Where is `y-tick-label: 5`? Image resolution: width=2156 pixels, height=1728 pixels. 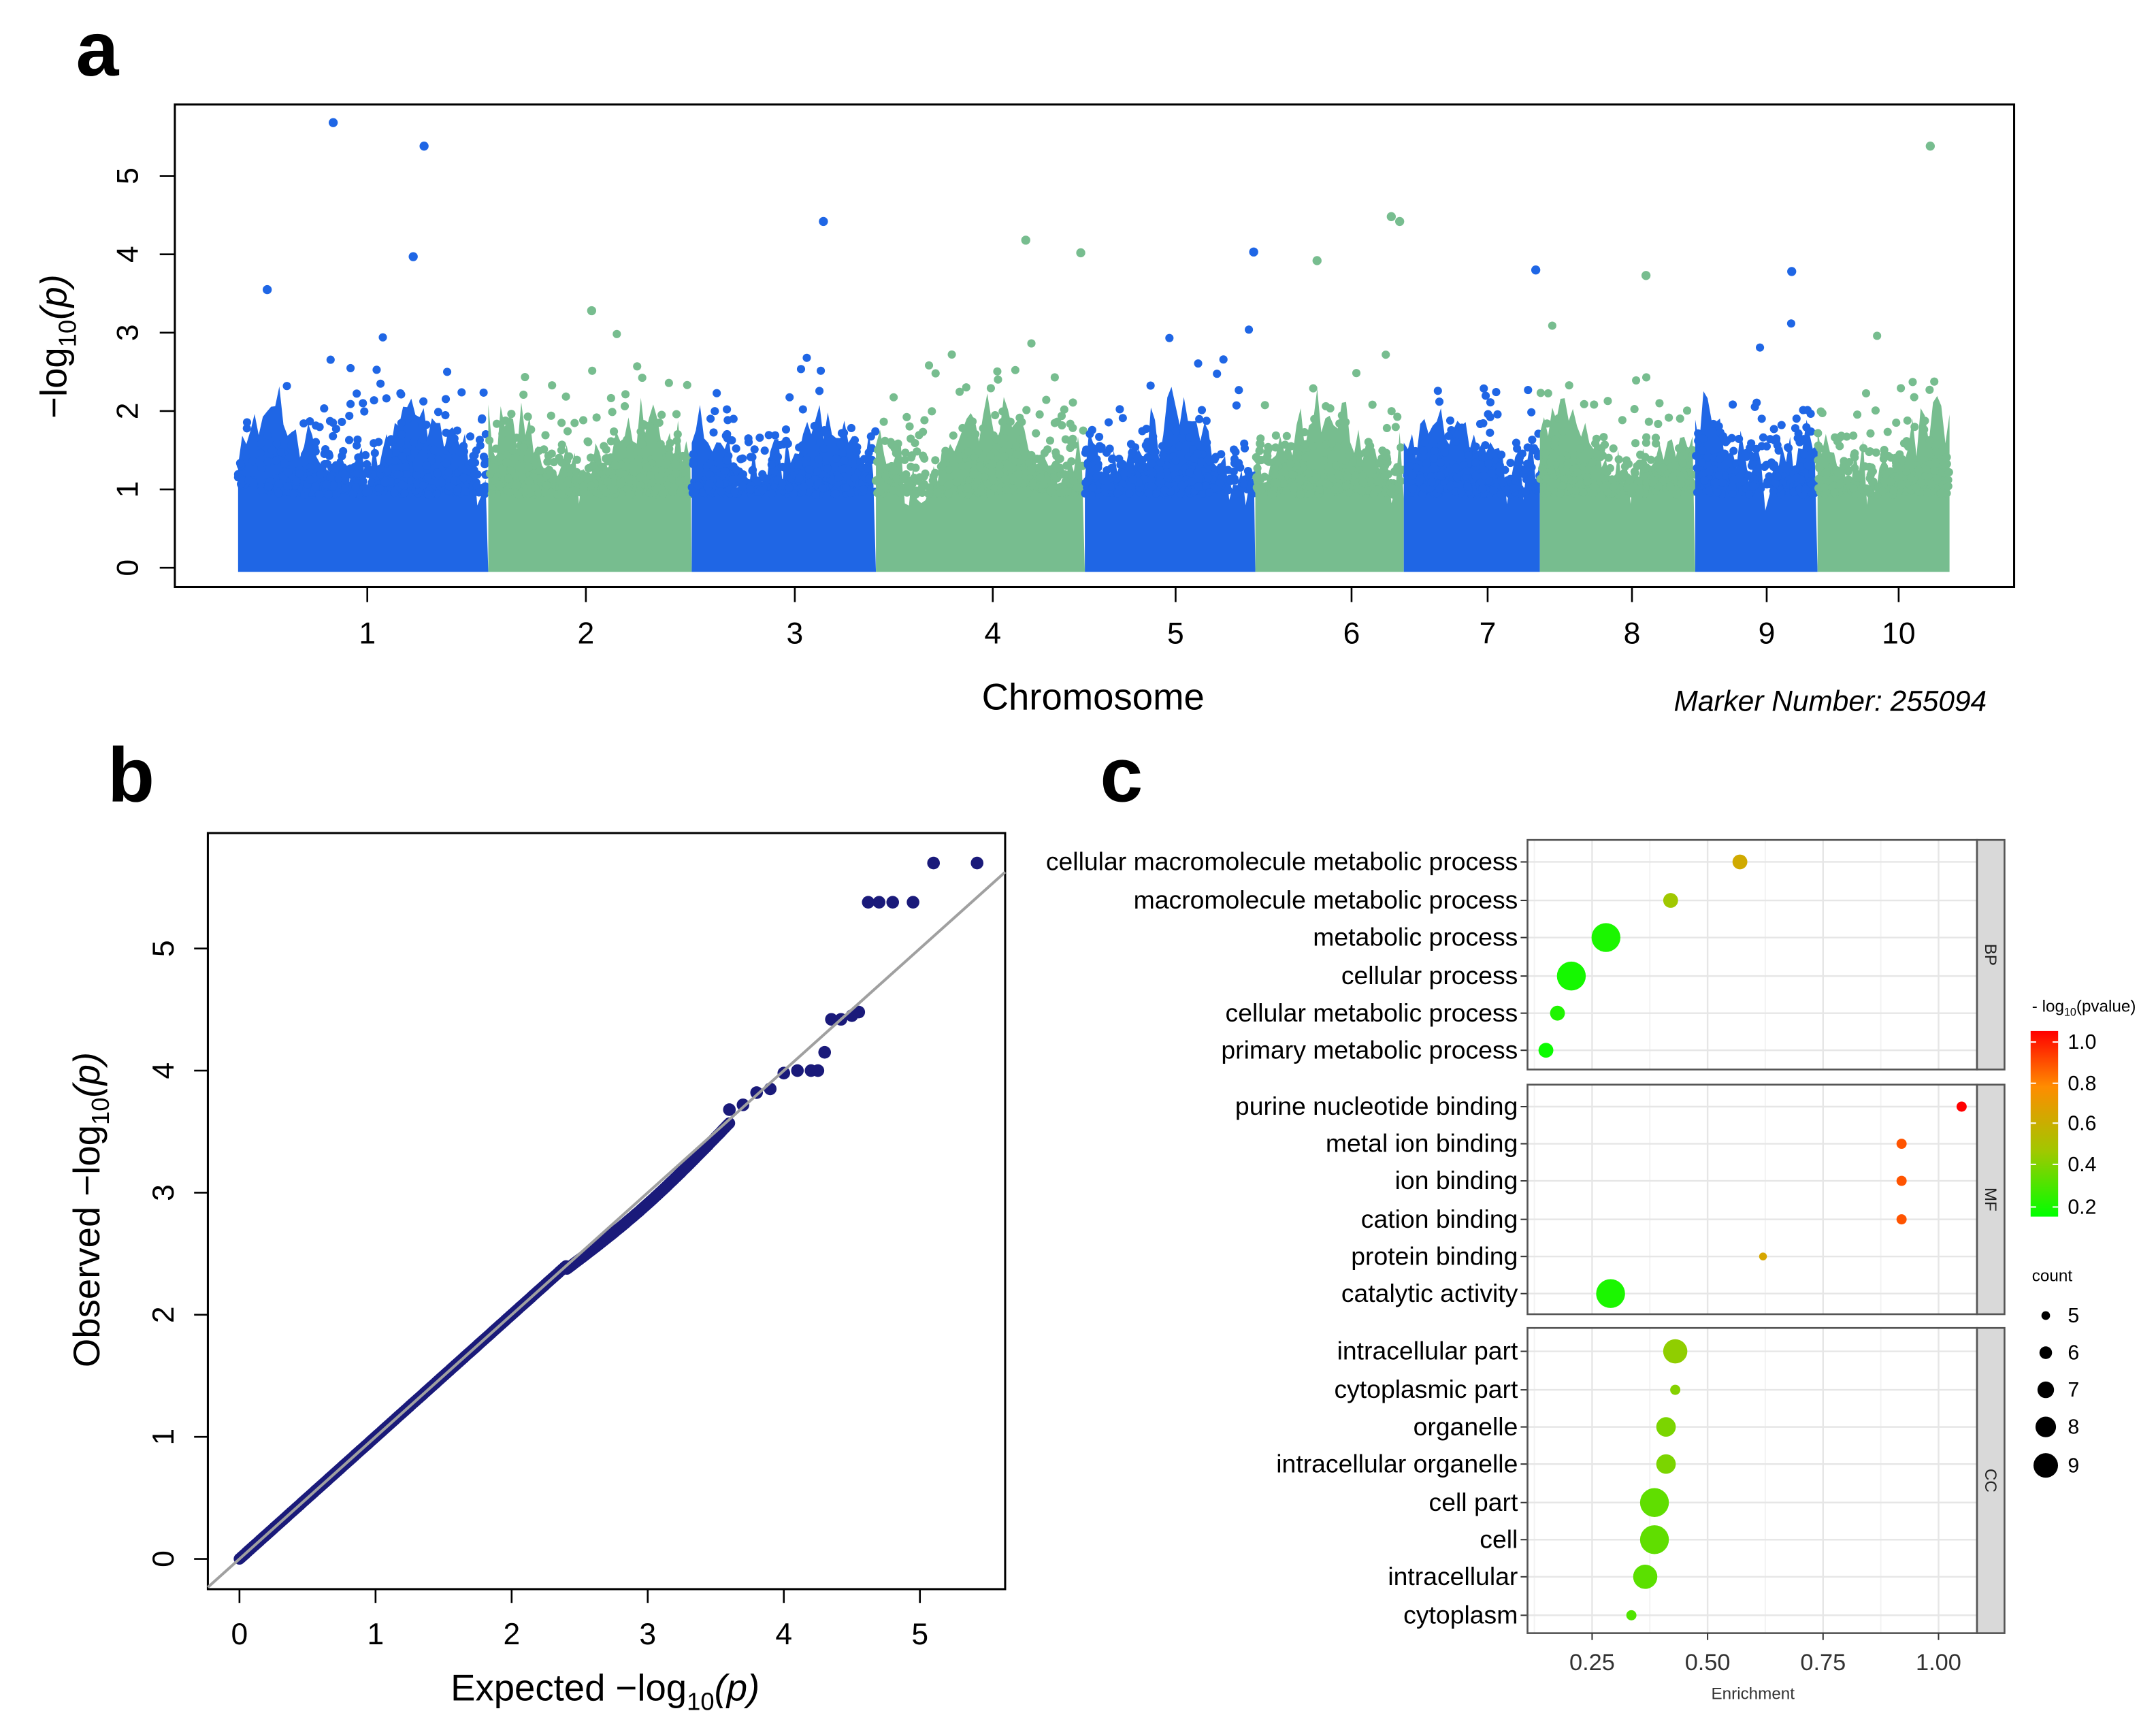
y-tick-label: 5 is located at coordinates (163, 948).